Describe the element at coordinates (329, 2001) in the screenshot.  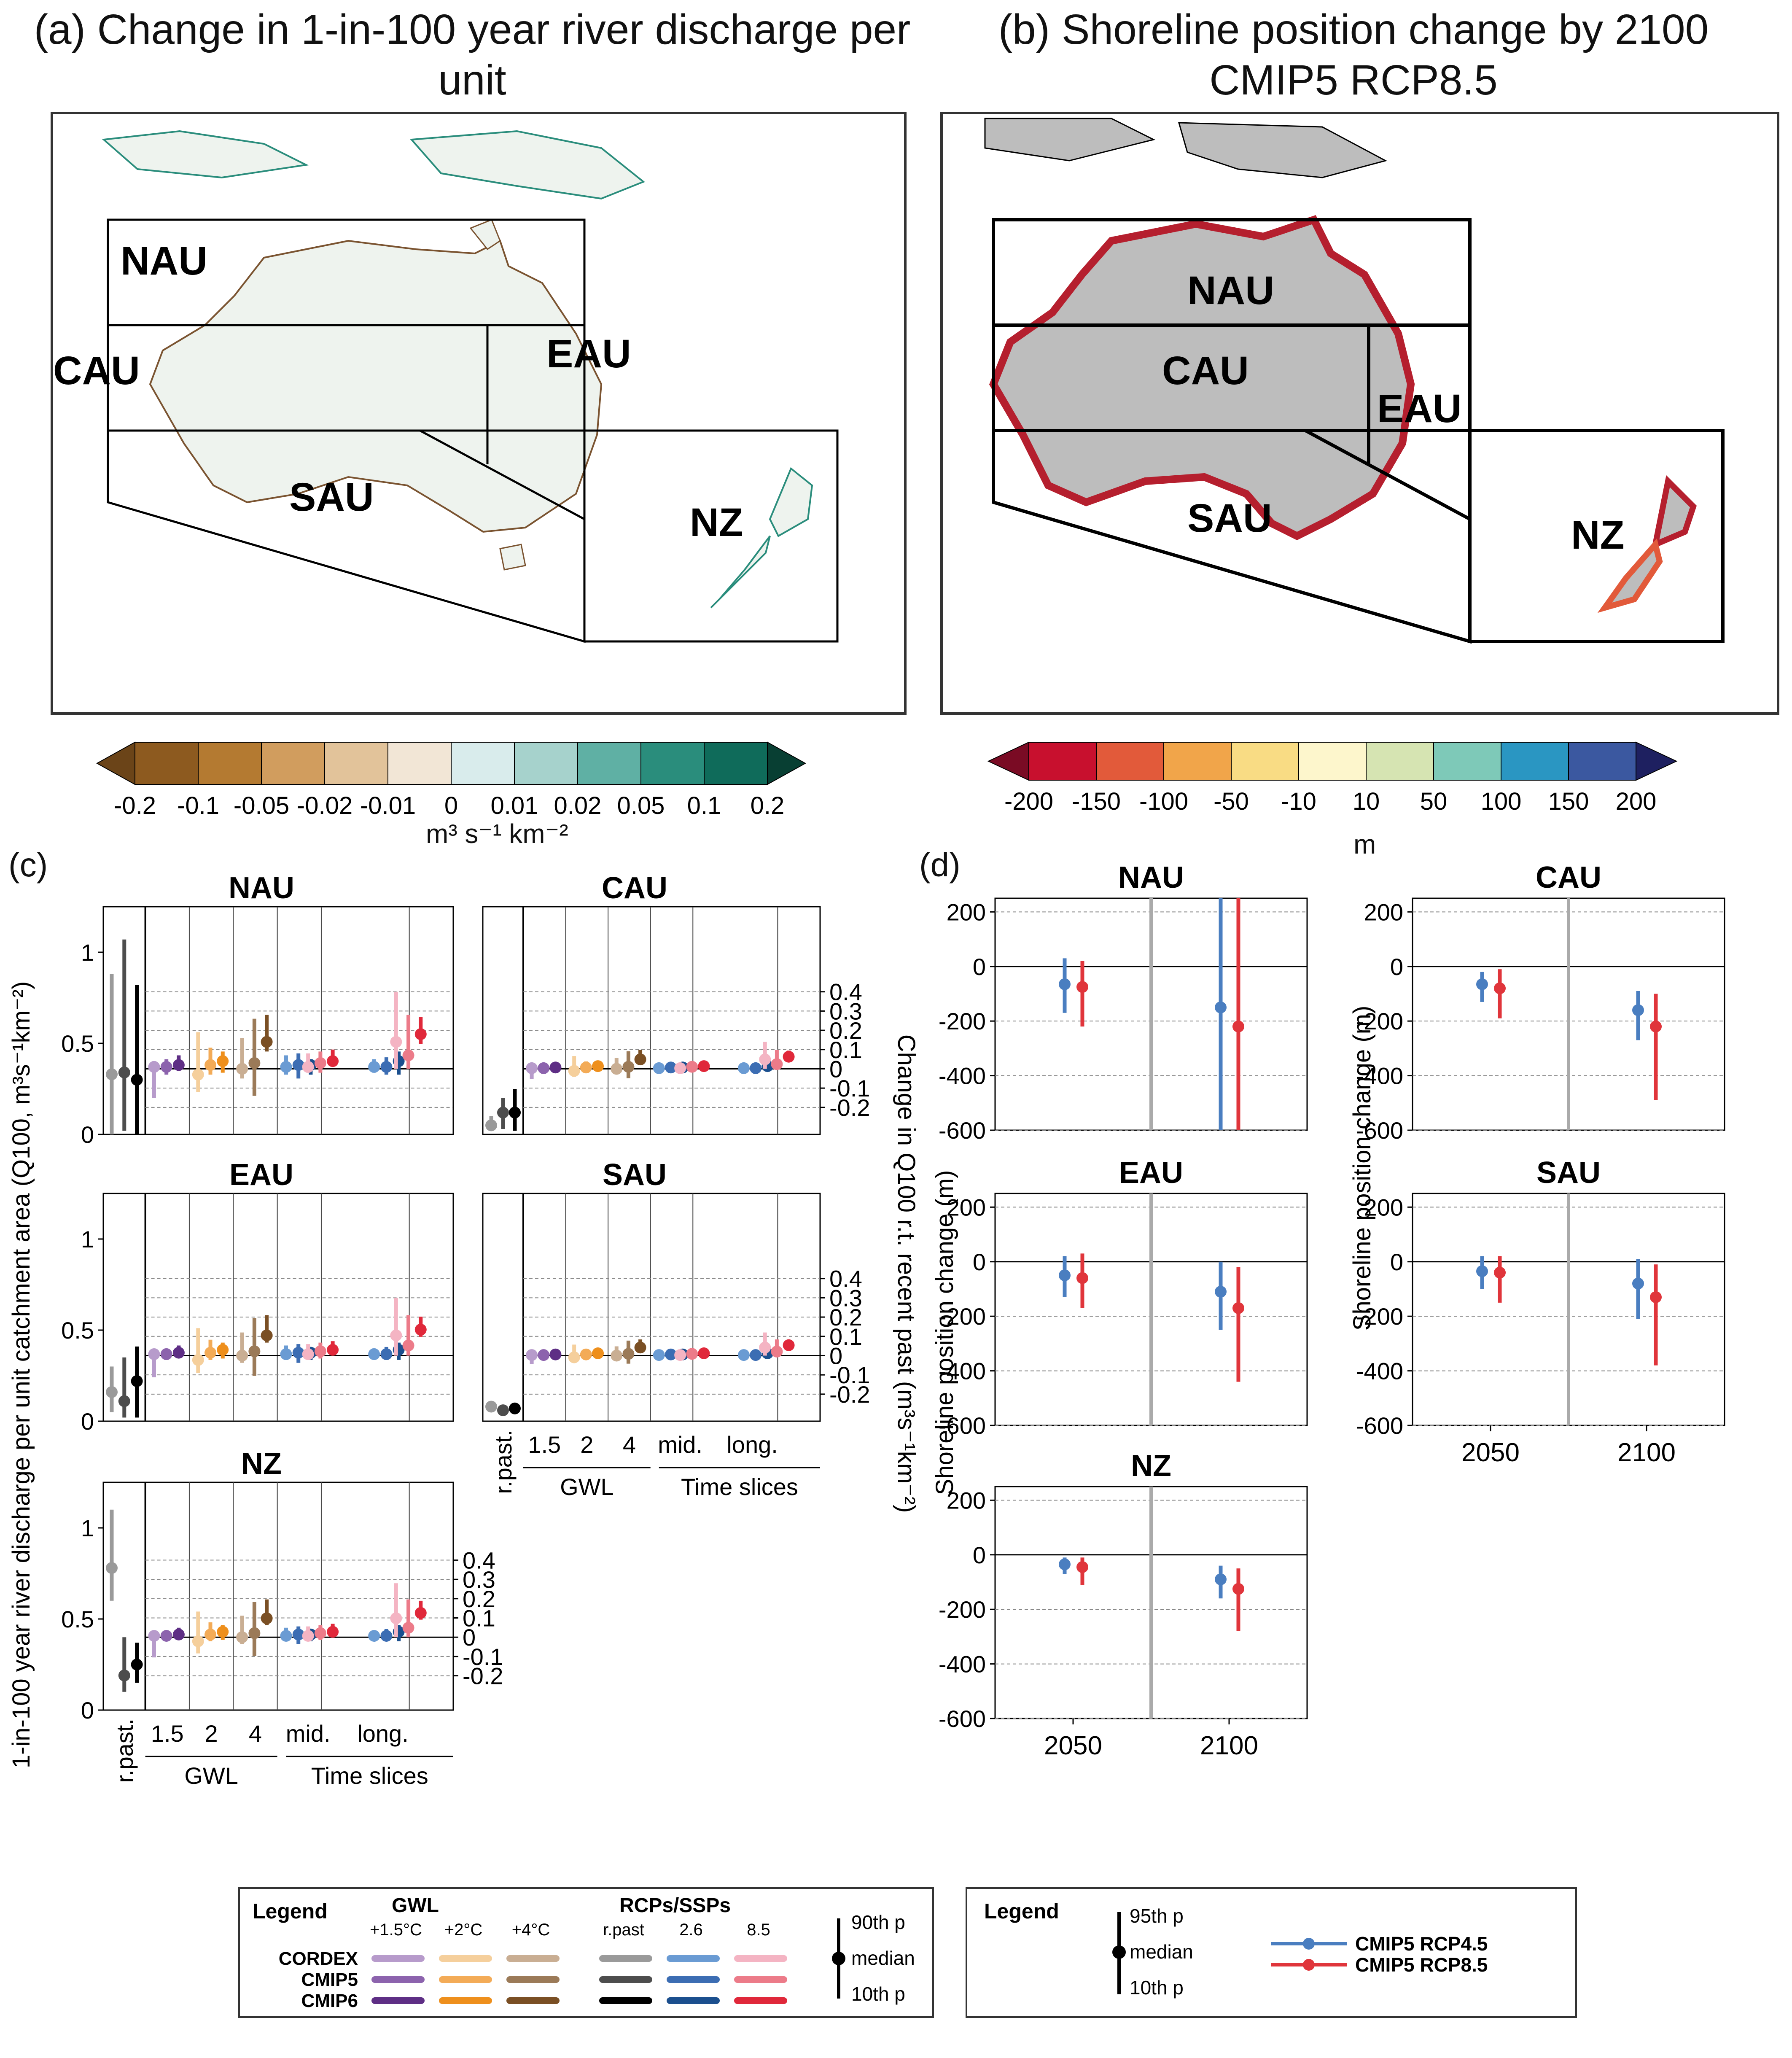
I see `legend-c-row-label: CMIP6` at that location.